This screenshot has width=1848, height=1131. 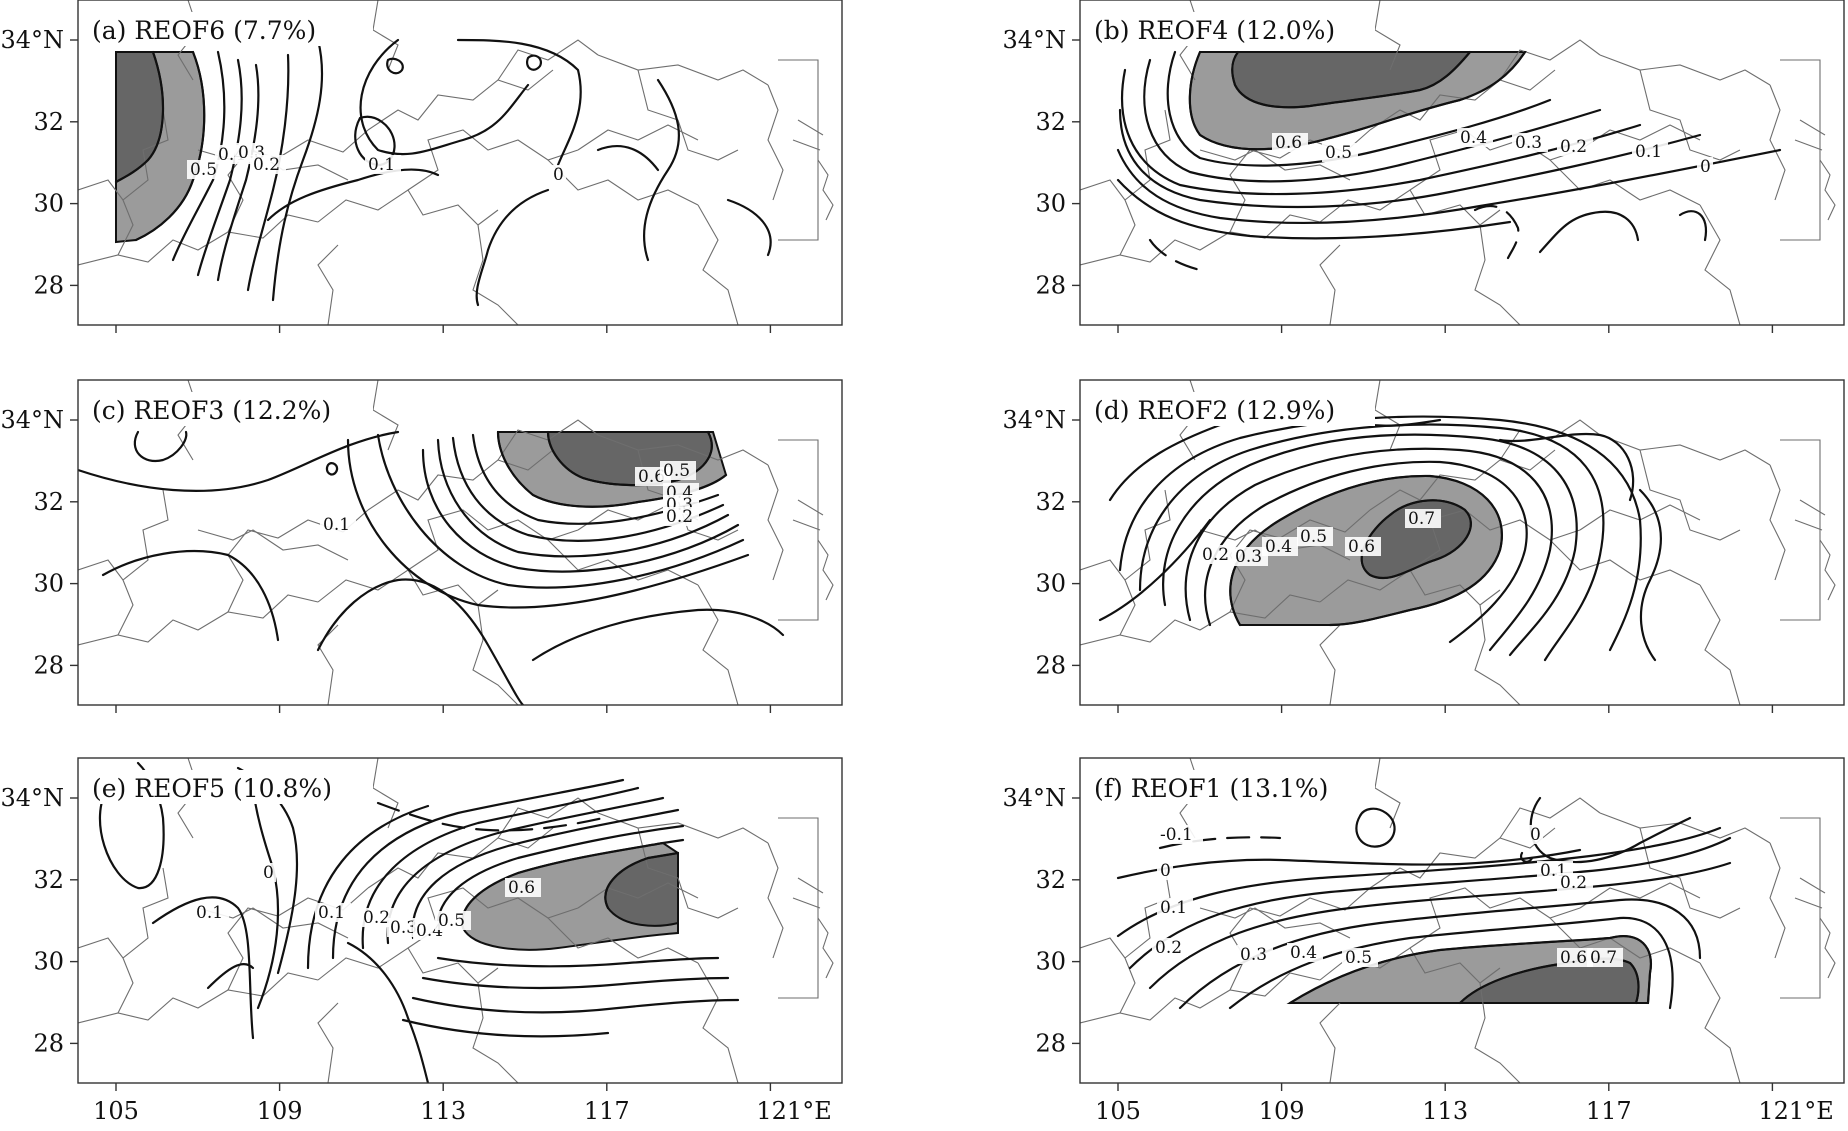 What do you see at coordinates (1603, 958) in the screenshot?
I see `contour-label: 0.7` at bounding box center [1603, 958].